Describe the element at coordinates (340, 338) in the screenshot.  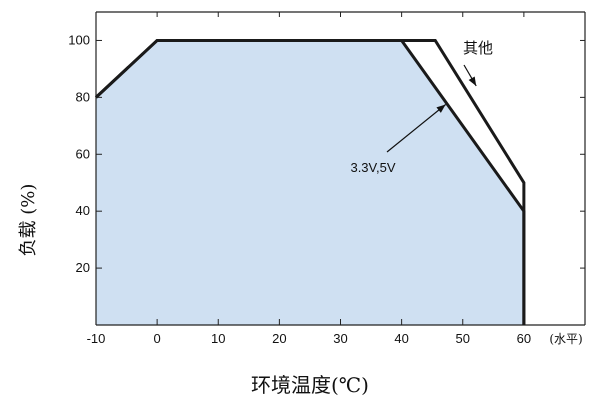
I see `x-tick-label: 30` at that location.